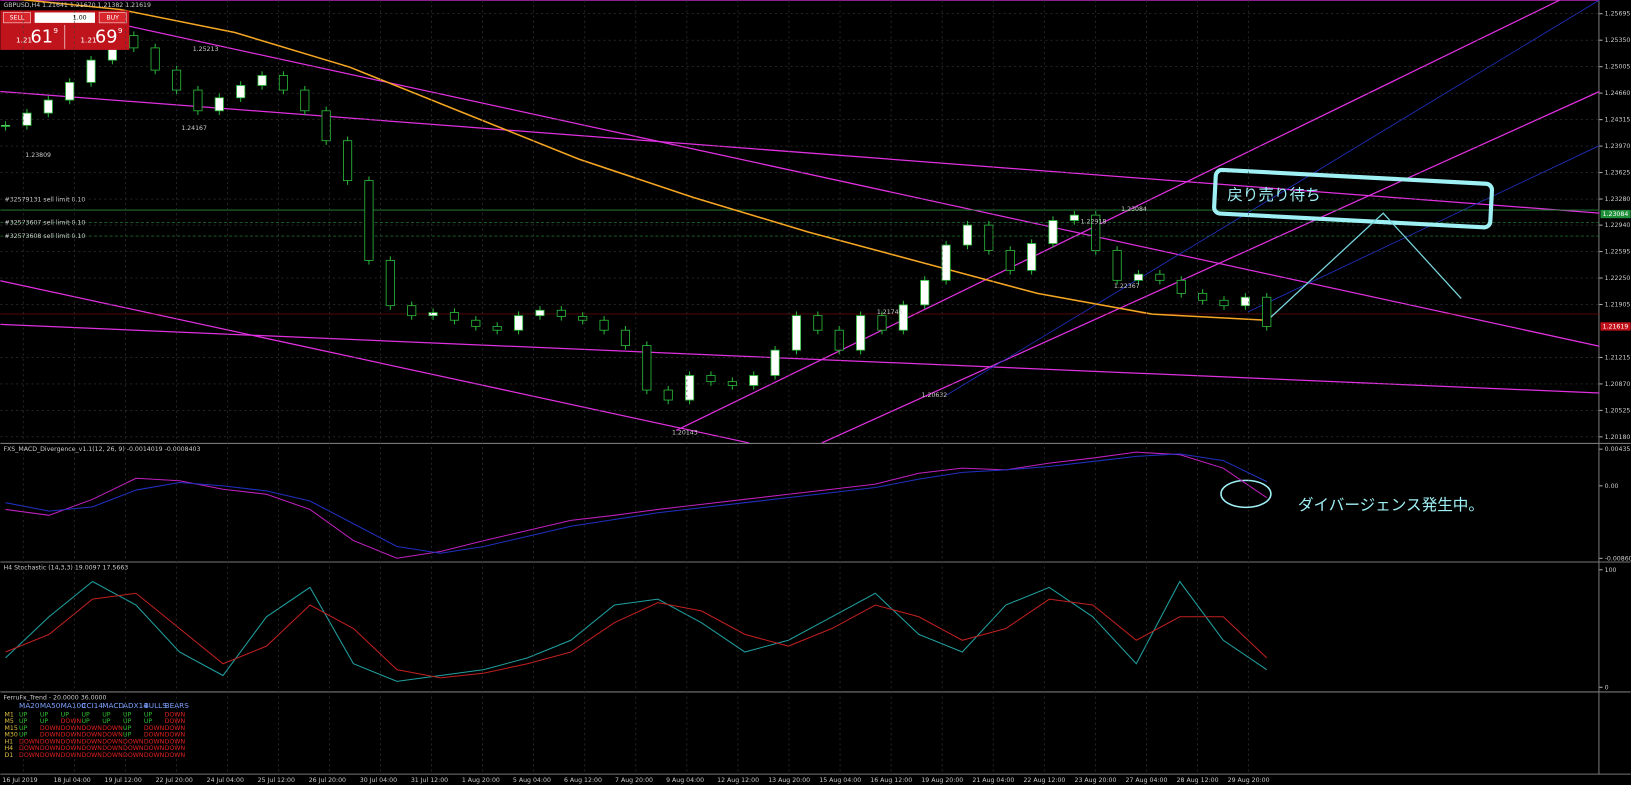  I want to click on x-tick-label: 5 Aug 04:00, so click(532, 780).